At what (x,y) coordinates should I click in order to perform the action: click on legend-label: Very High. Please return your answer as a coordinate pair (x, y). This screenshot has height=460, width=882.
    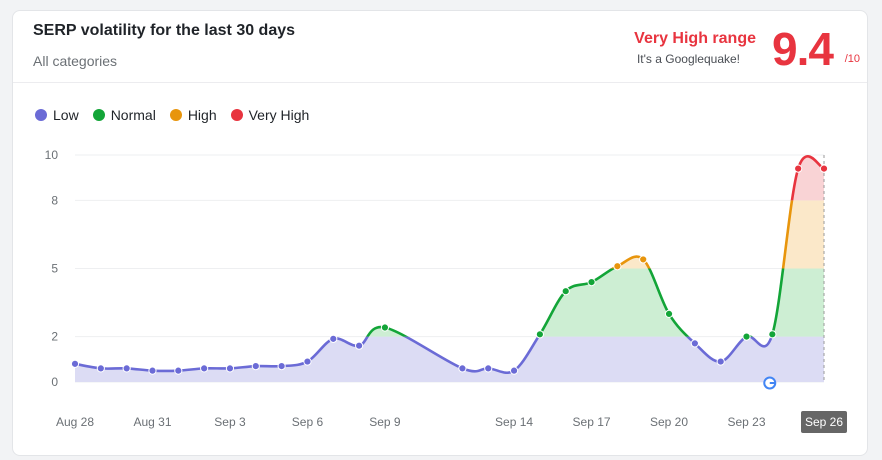
    Looking at the image, I should click on (279, 115).